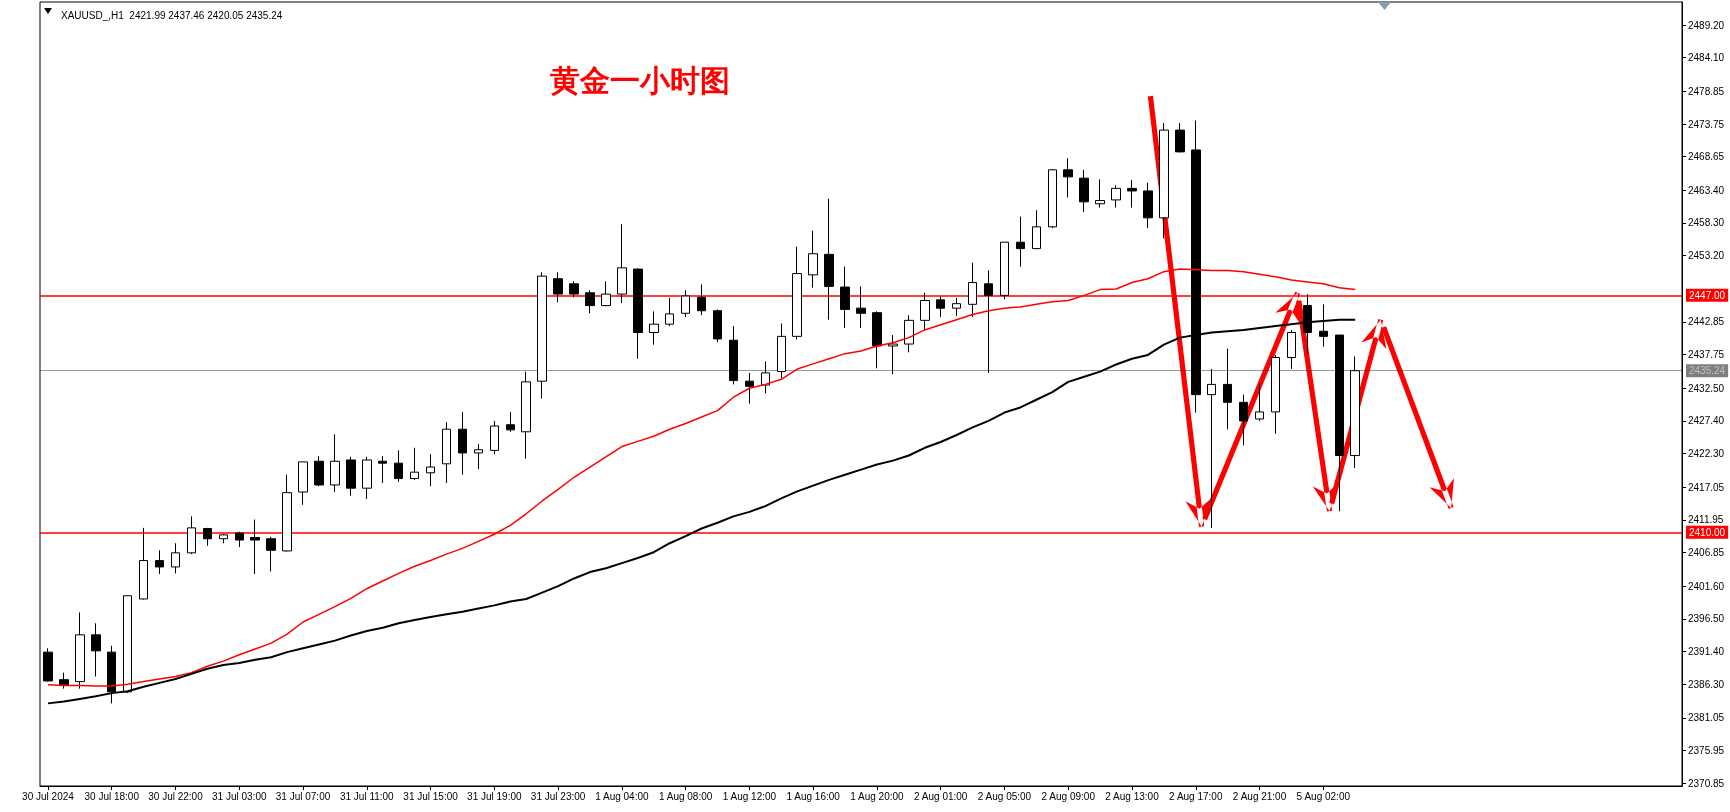 This screenshot has width=1730, height=812. I want to click on y-tick-label: 2463.40, so click(1706, 190).